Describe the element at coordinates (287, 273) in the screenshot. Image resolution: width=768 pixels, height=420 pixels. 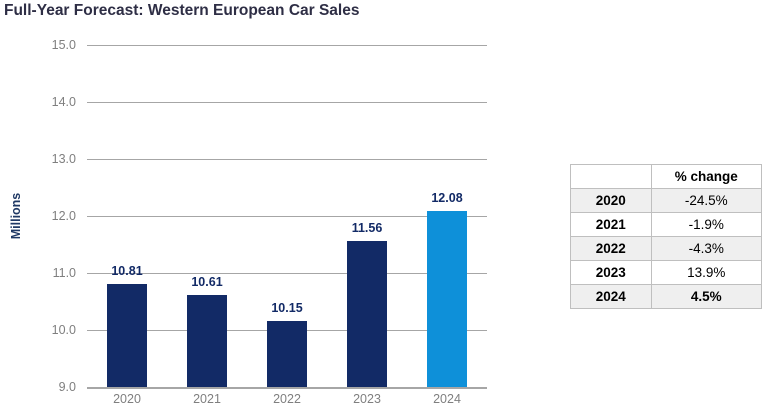
I see `gridline-11.0` at that location.